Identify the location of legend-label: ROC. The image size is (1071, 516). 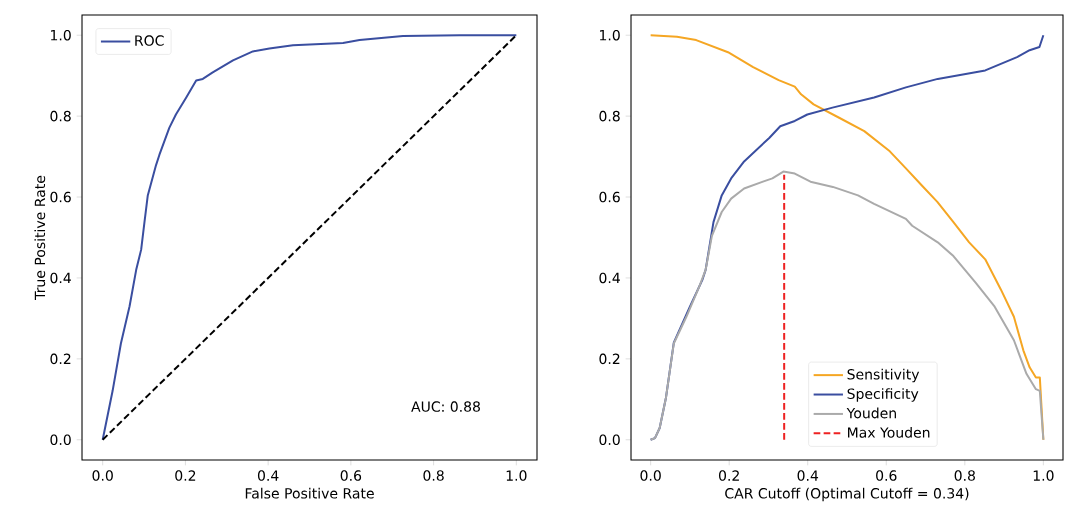
(149, 40).